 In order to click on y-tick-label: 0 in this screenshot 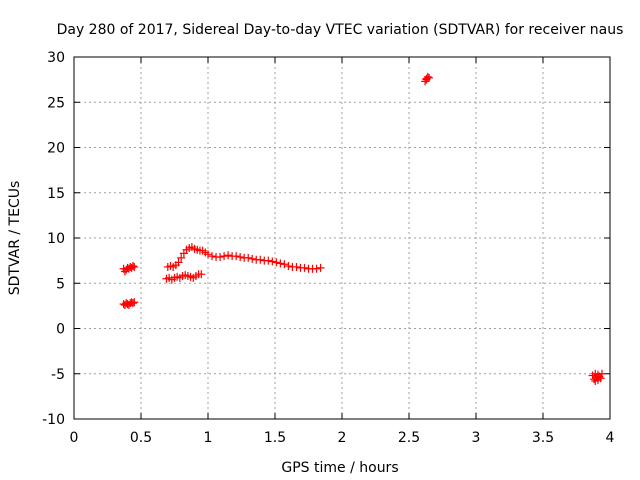, I will do `click(60, 330)`.